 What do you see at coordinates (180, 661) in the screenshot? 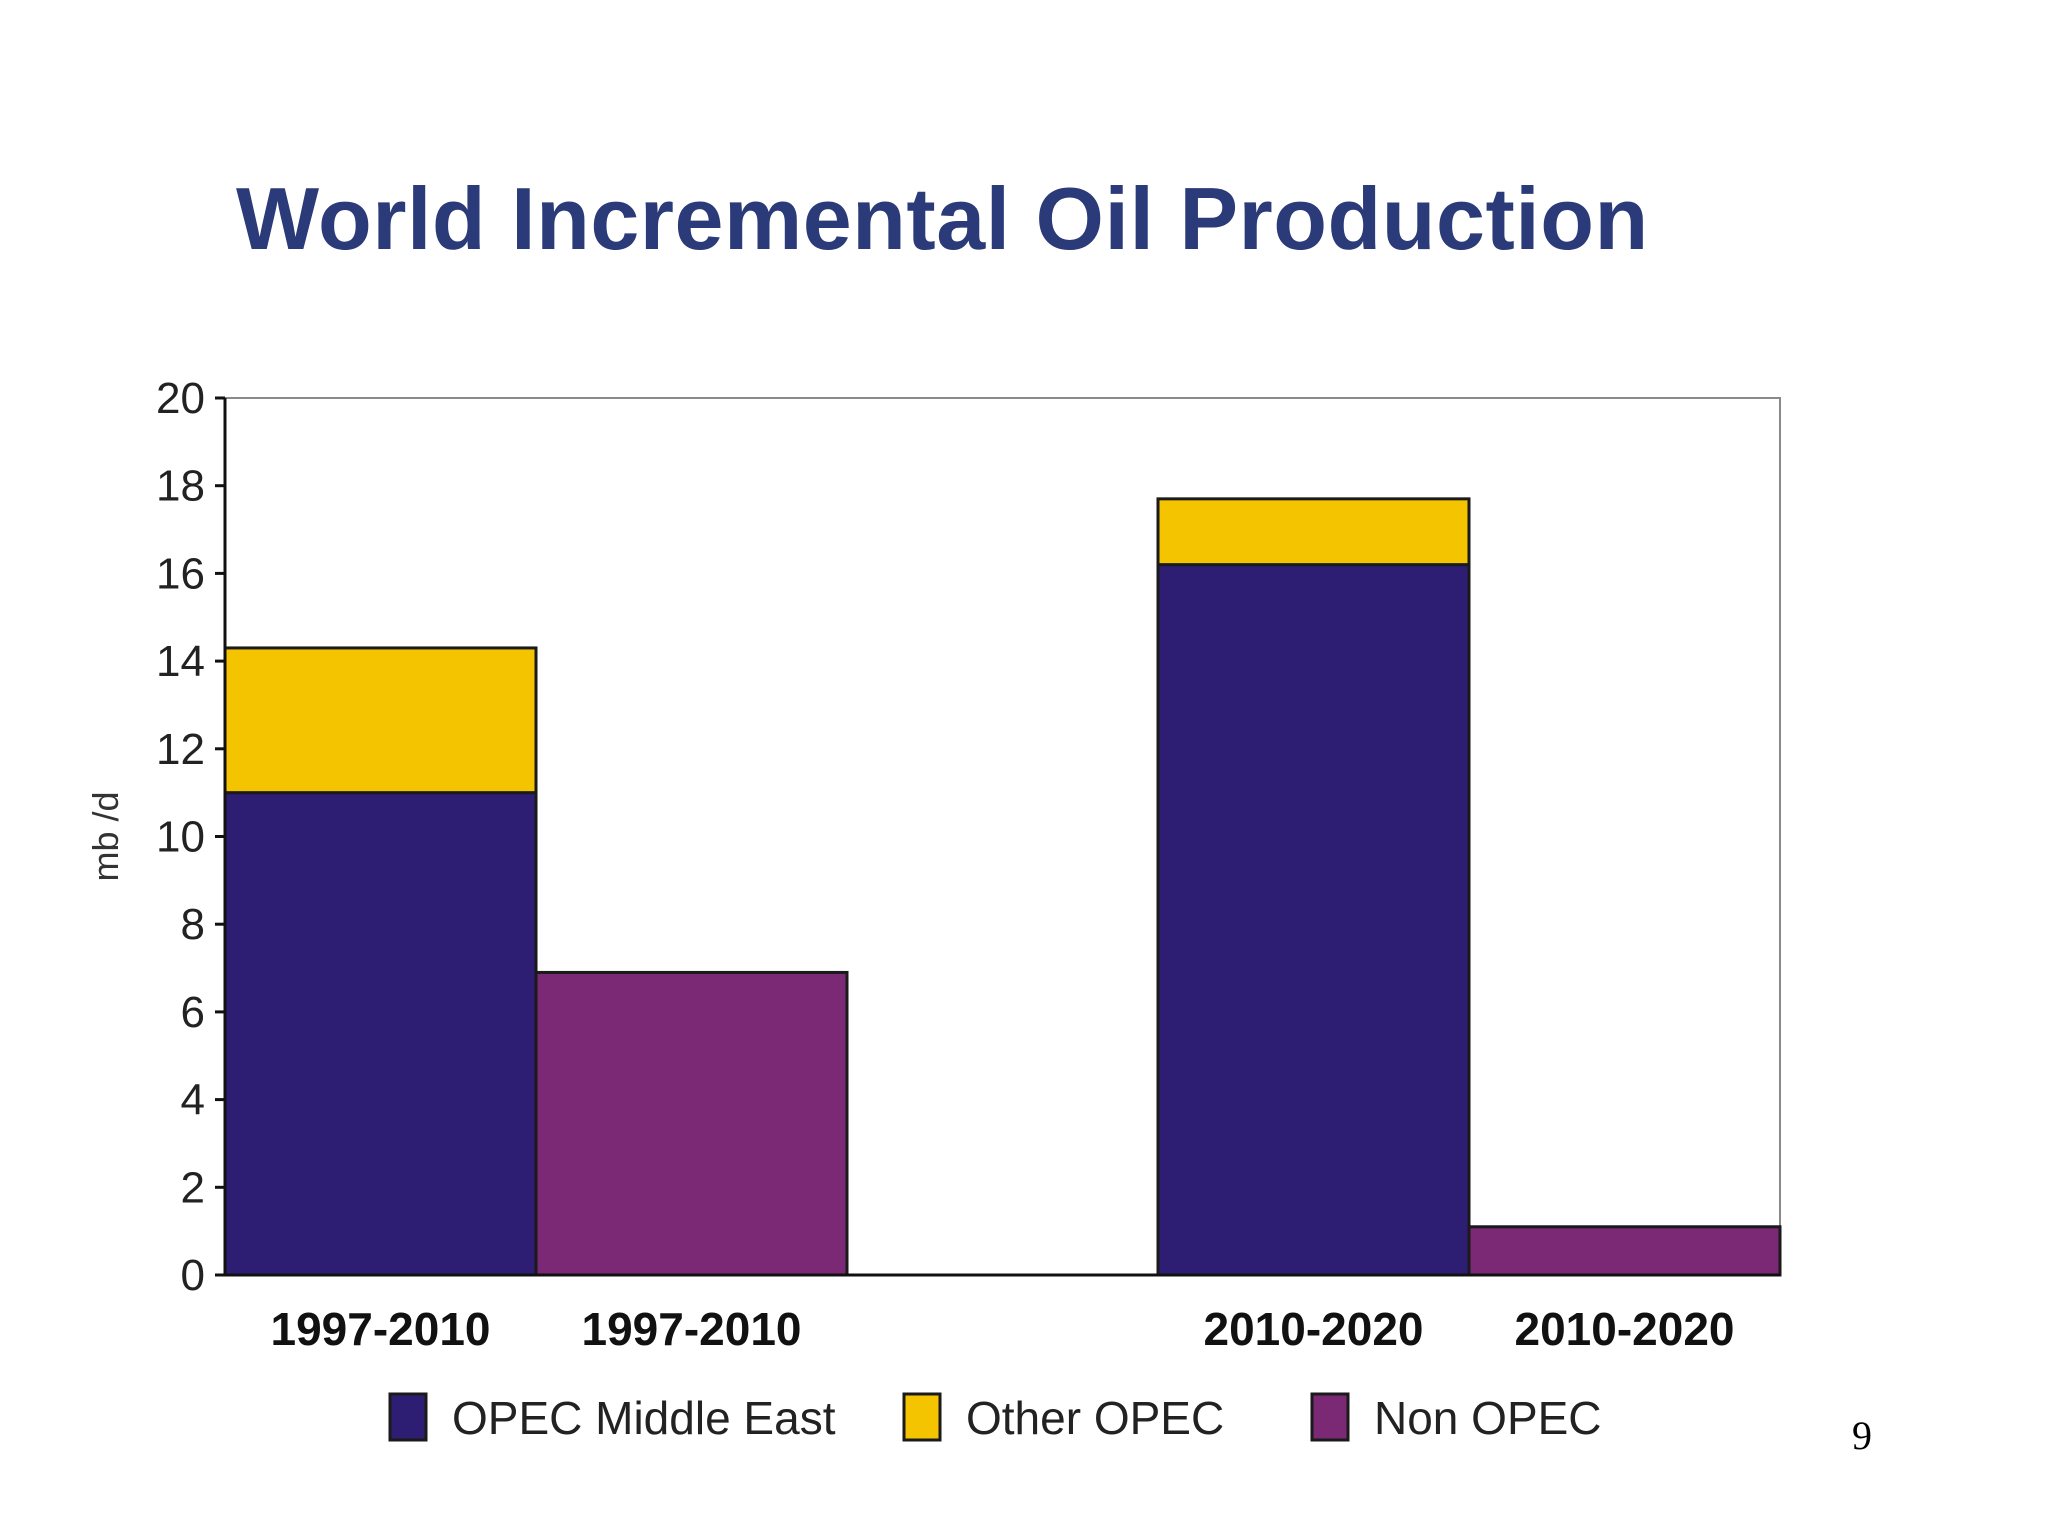
I see `y-tick-label: 14` at bounding box center [180, 661].